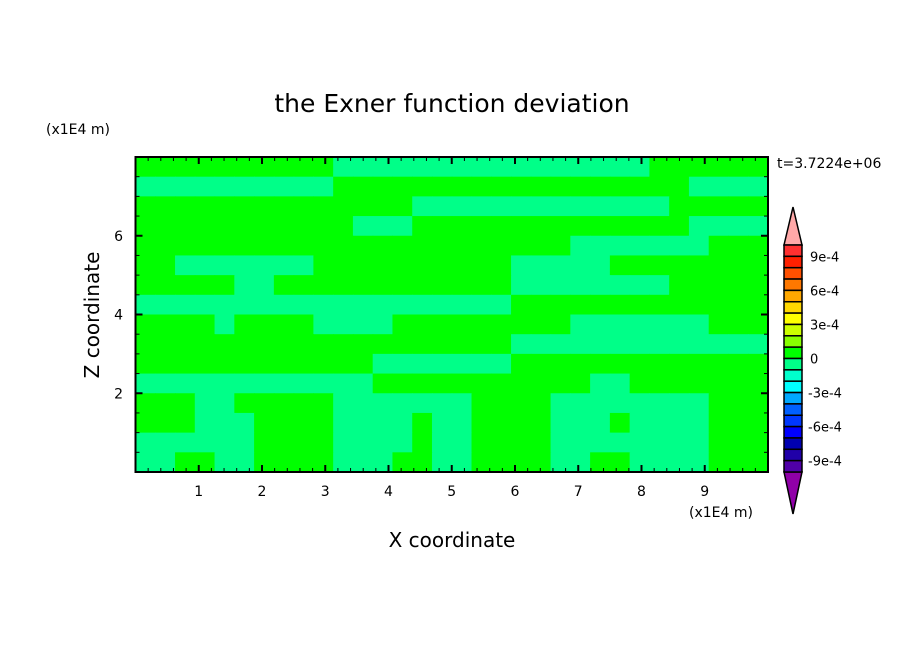 The width and height of the screenshot is (904, 654). What do you see at coordinates (825, 462) in the screenshot?
I see `colorbar-label: -9e-4` at bounding box center [825, 462].